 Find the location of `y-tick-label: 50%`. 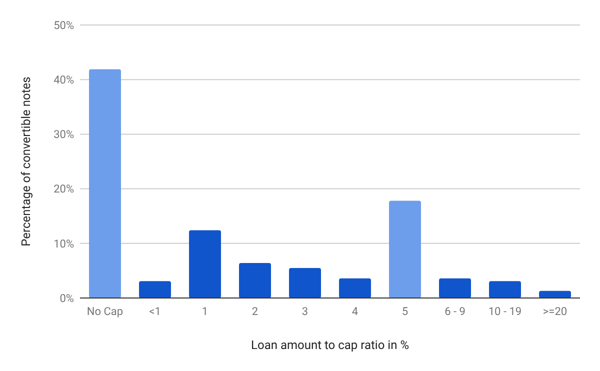

y-tick-label: 50% is located at coordinates (64, 25).